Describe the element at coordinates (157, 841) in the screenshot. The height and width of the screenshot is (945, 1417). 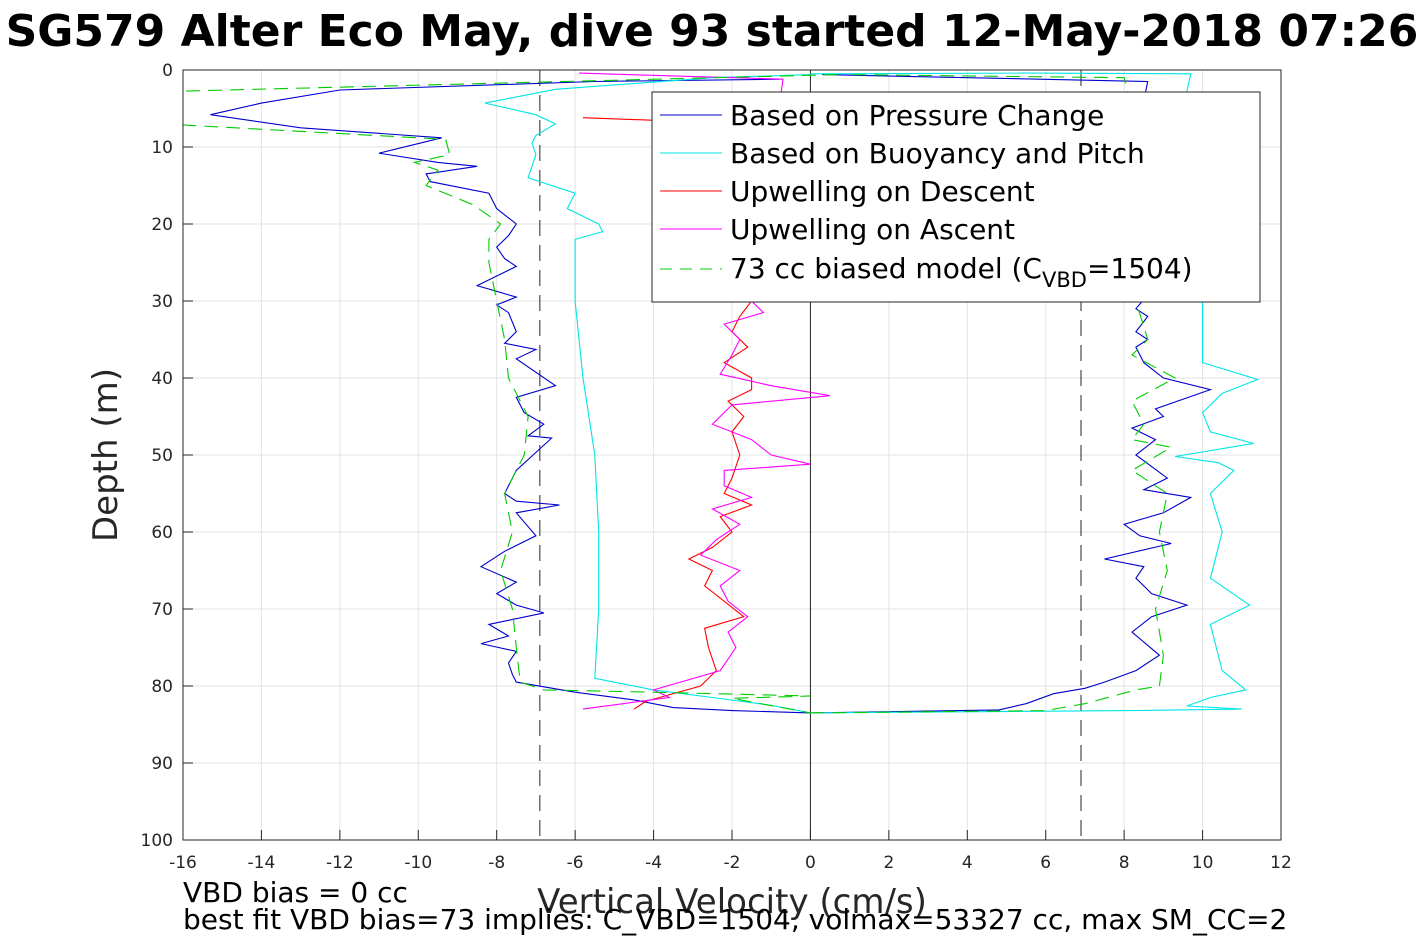
I see `y-tick-label: 100` at that location.